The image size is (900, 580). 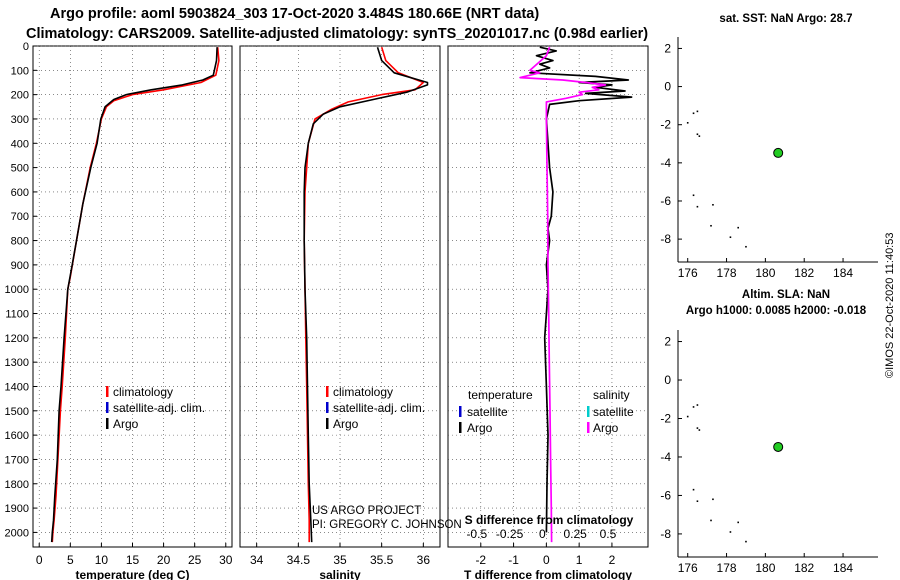 I want to click on salinity-climatology-line, so click(x=364, y=294).